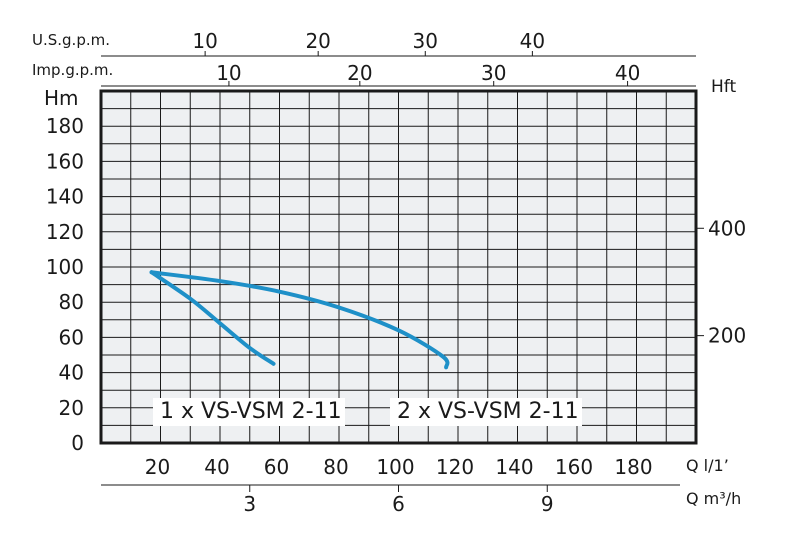 Image resolution: width=796 pixels, height=540 pixels. I want to click on x-tick-label: 80, so click(335, 467).